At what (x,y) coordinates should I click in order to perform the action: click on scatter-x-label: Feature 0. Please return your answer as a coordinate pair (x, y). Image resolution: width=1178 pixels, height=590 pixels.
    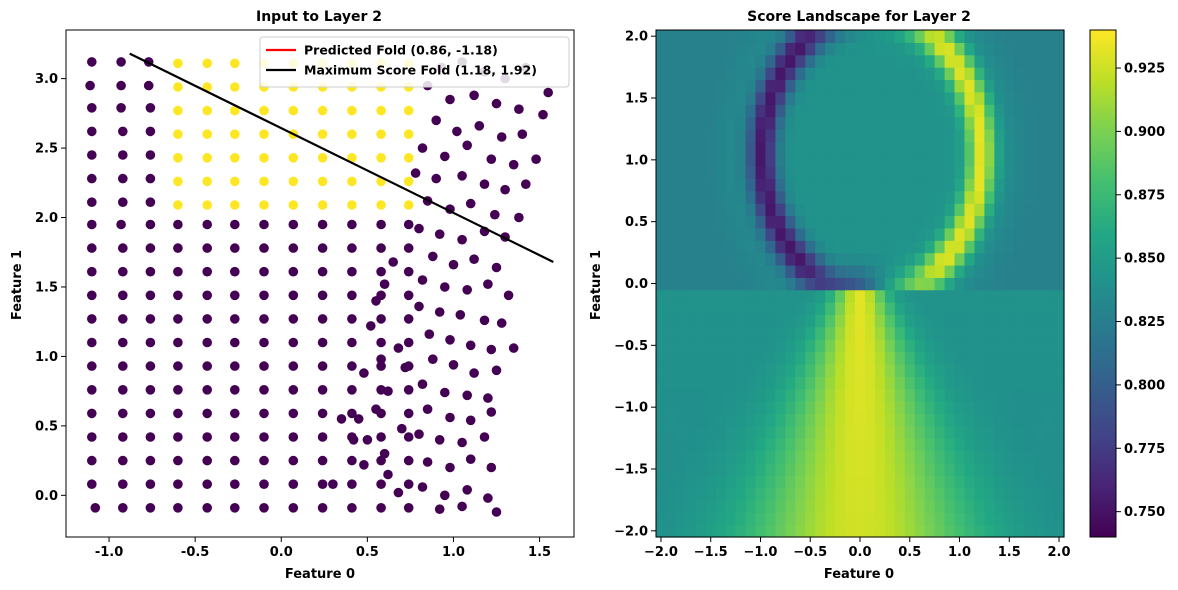
    Looking at the image, I should click on (320, 574).